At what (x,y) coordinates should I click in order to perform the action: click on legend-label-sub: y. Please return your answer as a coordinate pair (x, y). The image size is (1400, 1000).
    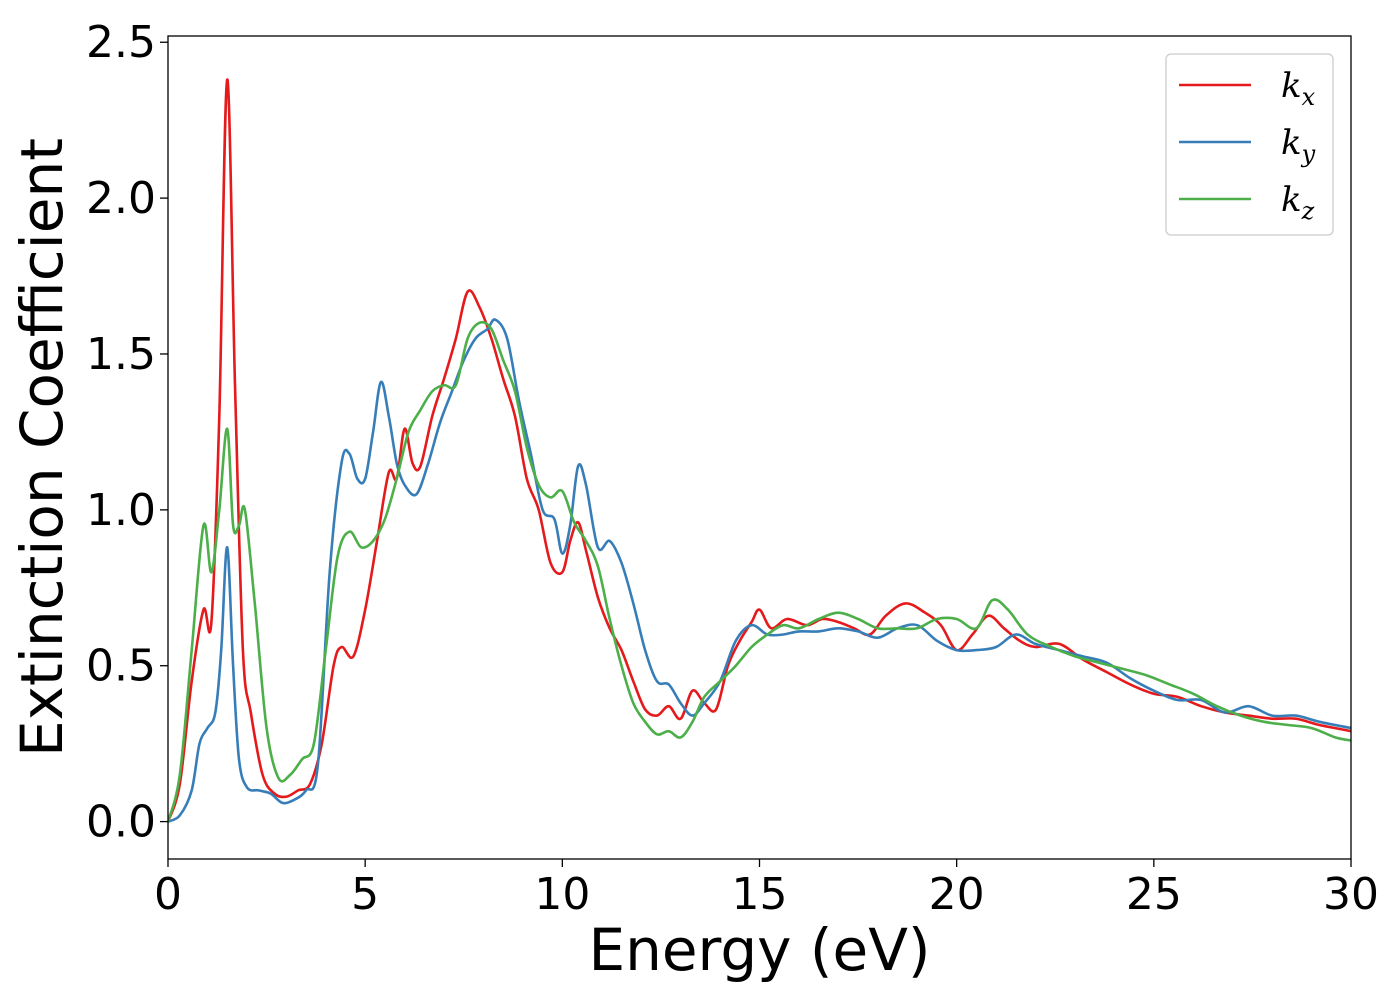
    Looking at the image, I should click on (1308, 154).